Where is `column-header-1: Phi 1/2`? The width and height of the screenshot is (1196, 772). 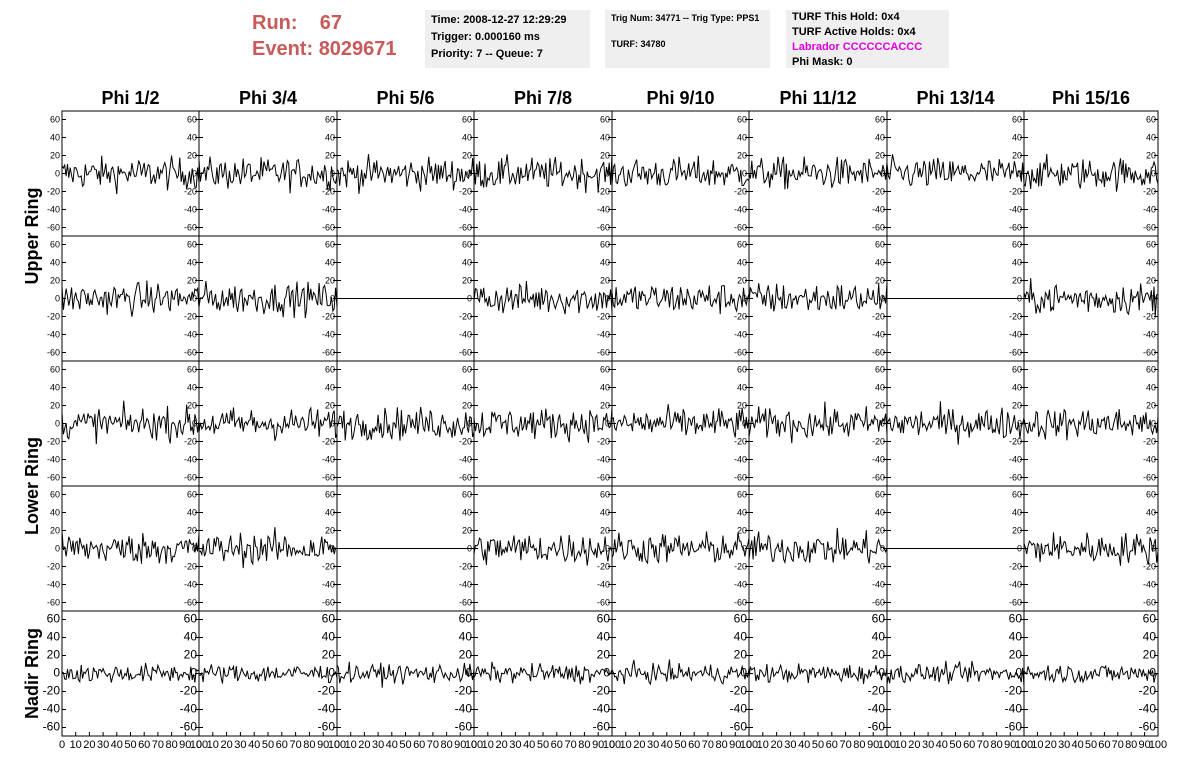 column-header-1: Phi 1/2 is located at coordinates (130, 98).